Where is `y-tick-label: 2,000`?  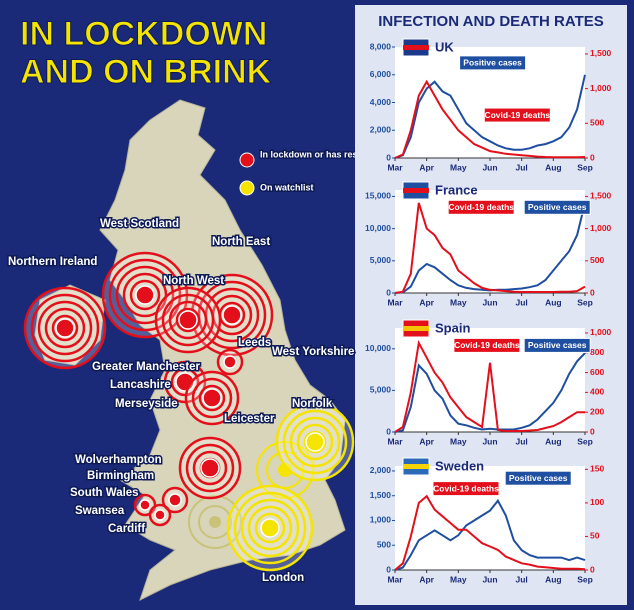
y-tick-label: 2,000 is located at coordinates (381, 470).